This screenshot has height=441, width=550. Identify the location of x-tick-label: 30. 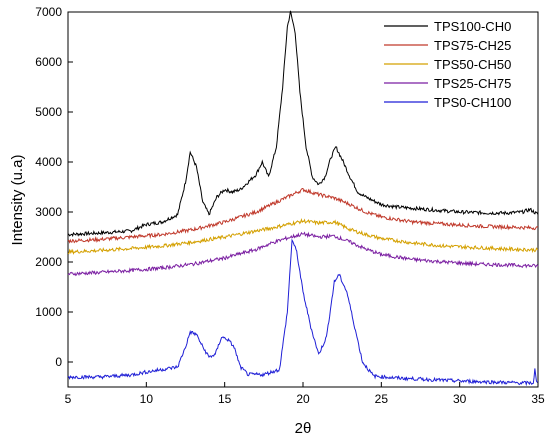
(460, 399).